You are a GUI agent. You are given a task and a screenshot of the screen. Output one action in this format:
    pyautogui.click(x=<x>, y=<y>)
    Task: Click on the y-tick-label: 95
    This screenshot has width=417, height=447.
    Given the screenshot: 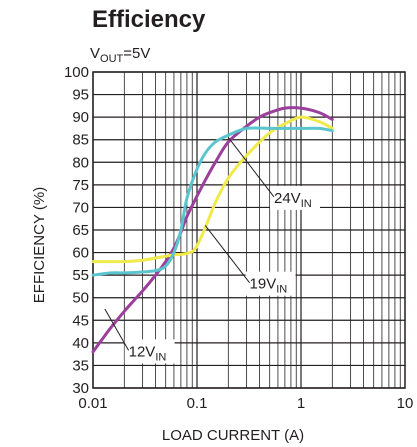 What is the action you would take?
    pyautogui.click(x=80, y=95)
    